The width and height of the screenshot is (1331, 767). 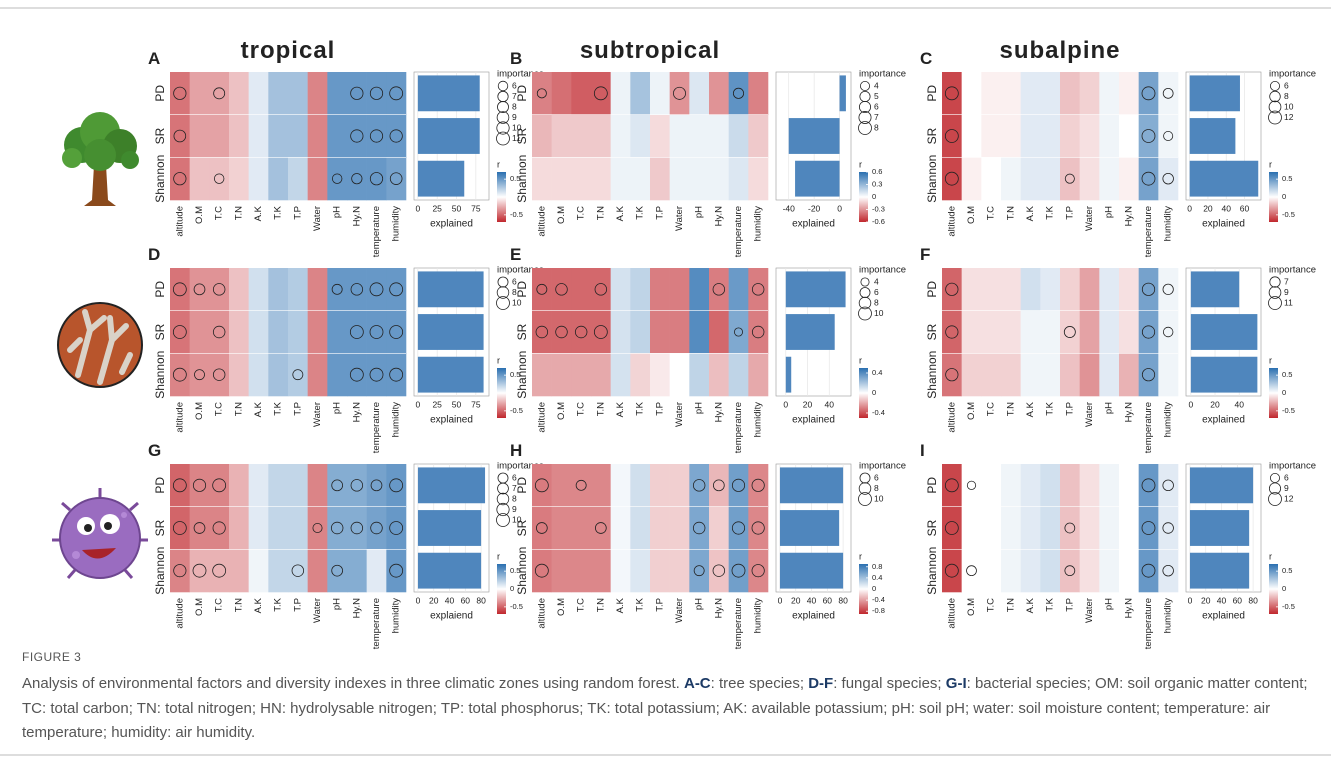 What do you see at coordinates (876, 302) in the screenshot?
I see `legend-label: 8` at bounding box center [876, 302].